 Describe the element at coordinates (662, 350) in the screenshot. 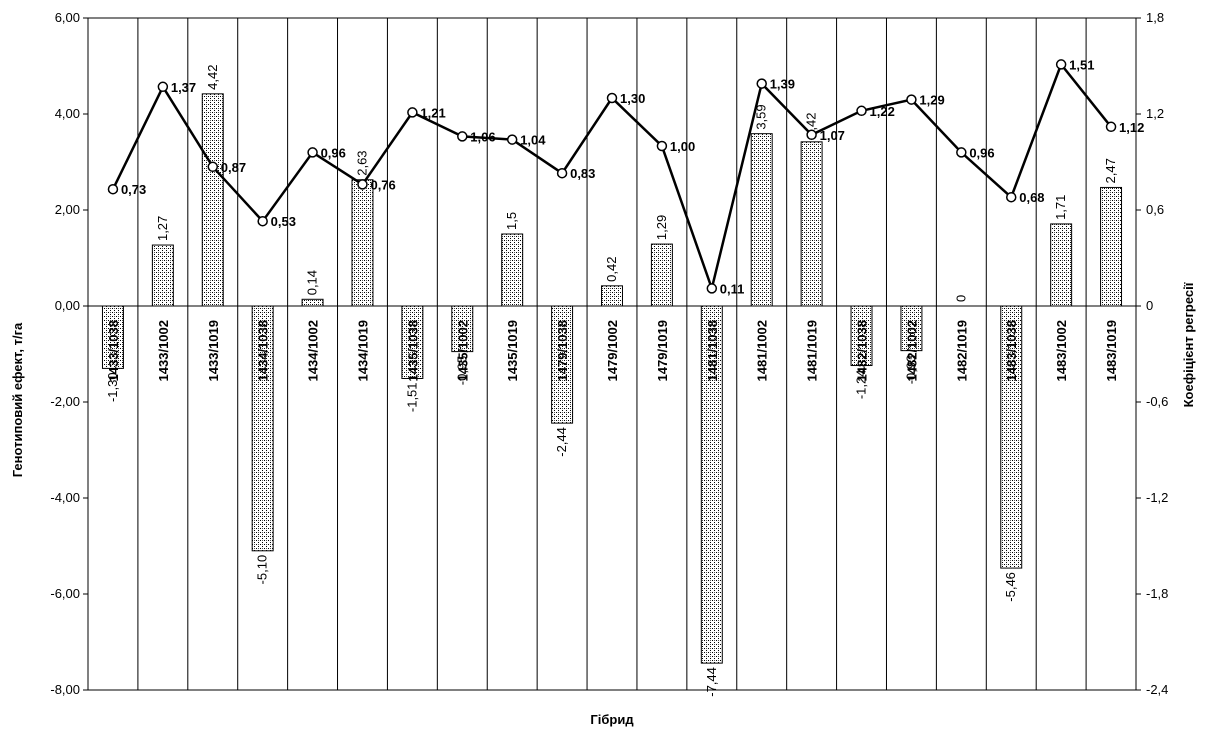

I see `x-axis-category-label: 1479/1019` at that location.